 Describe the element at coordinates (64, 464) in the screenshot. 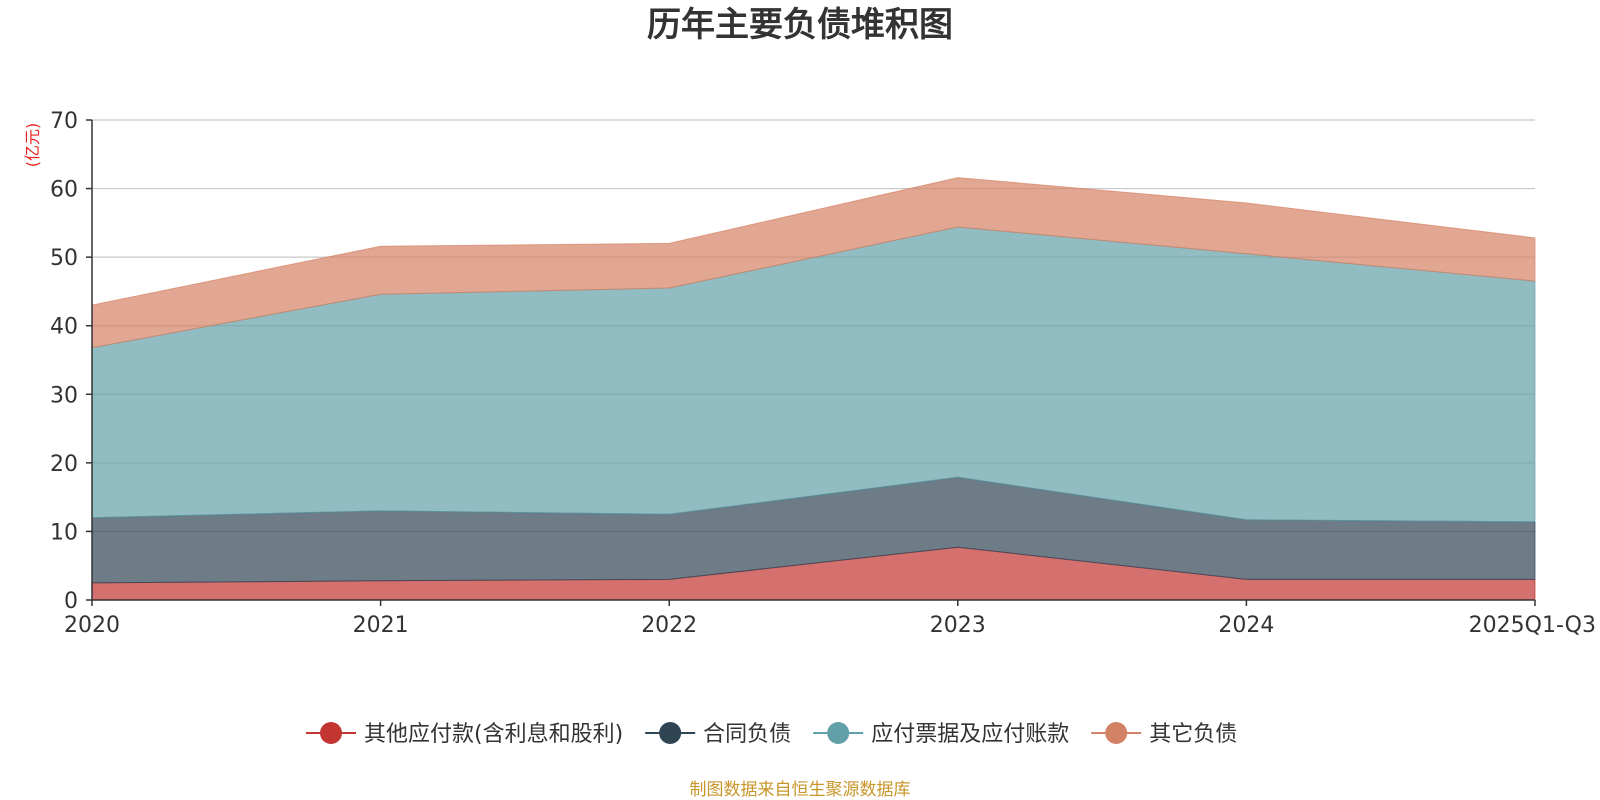

I see `y-tick-label-20: 20` at that location.